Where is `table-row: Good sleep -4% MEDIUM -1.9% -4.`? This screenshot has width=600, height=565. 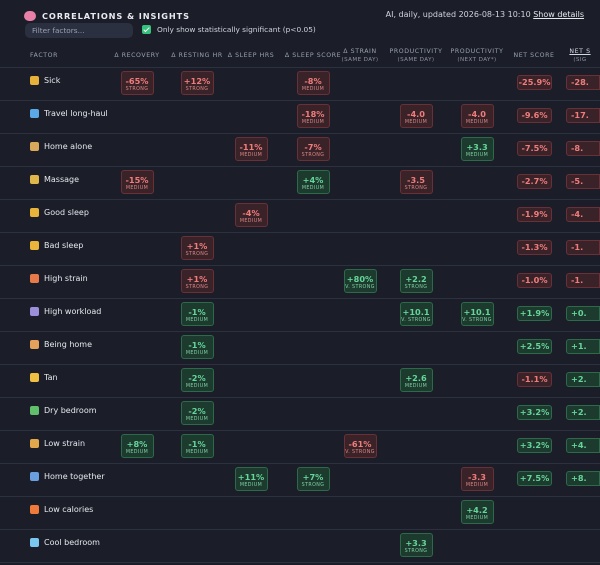 table-row: Good sleep -4% MEDIUM -1.9% -4. is located at coordinates (300, 216).